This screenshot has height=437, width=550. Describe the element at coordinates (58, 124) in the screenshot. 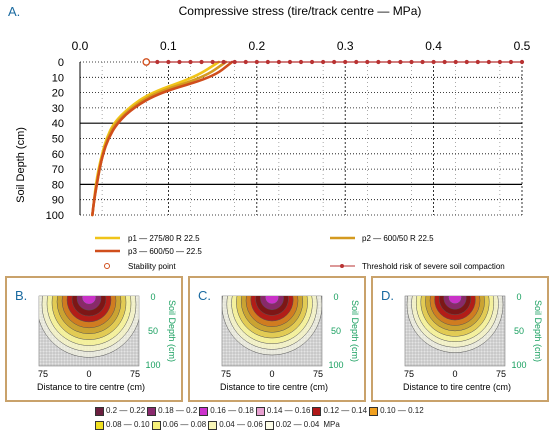

I see `y-tick-label: 40` at that location.